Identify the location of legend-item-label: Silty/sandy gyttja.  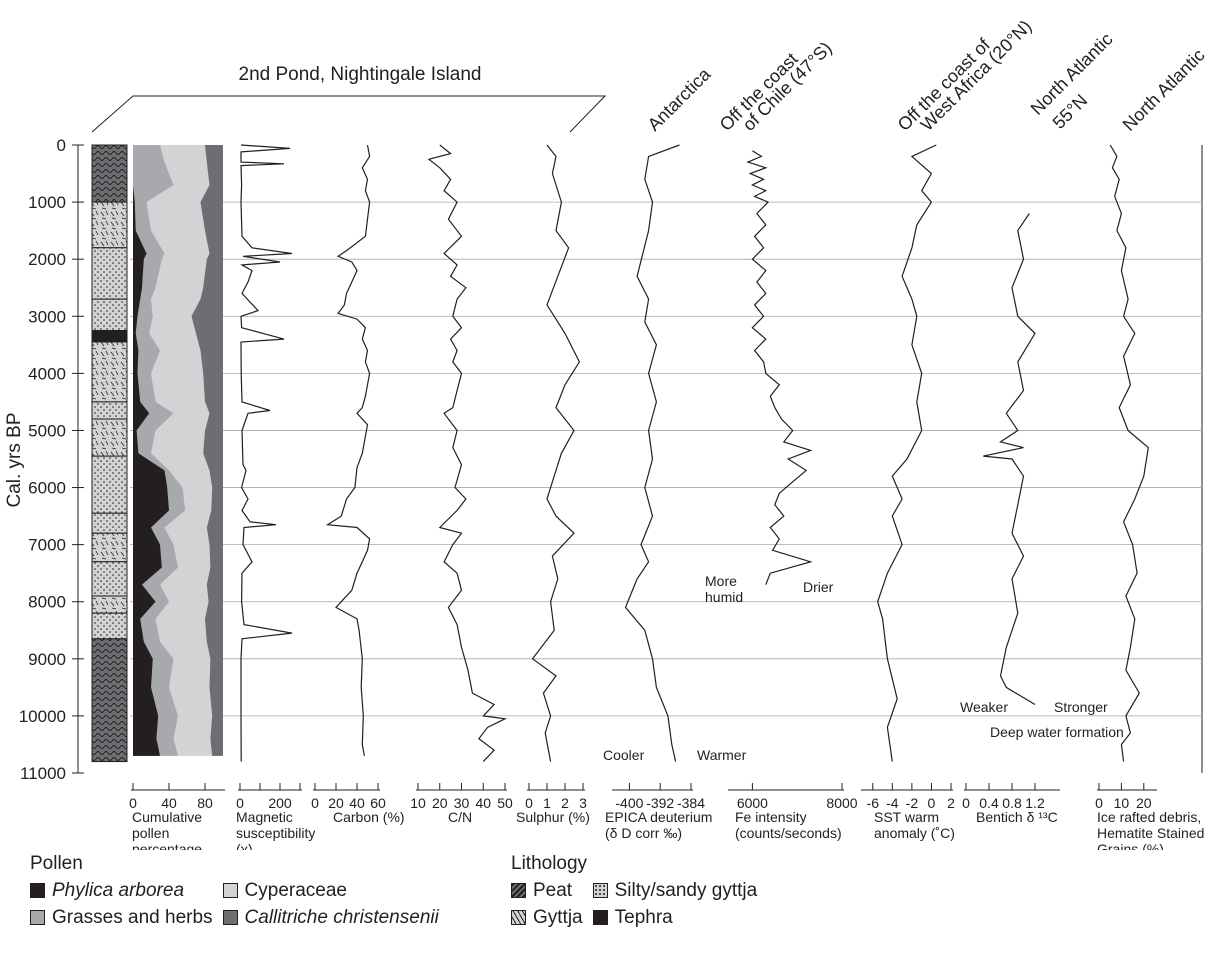
(686, 890).